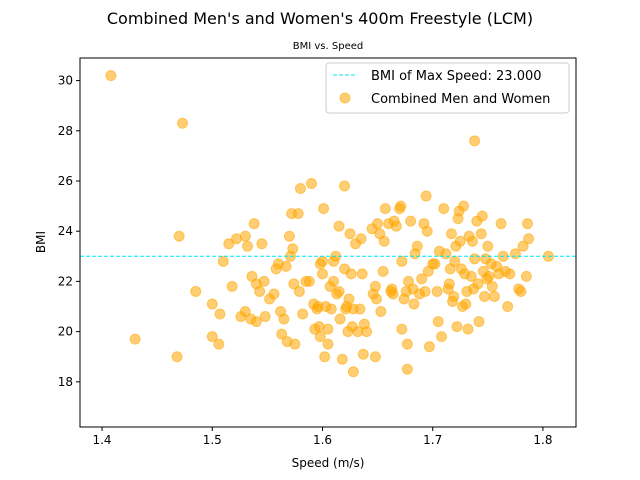 This screenshot has height=480, width=640. What do you see at coordinates (65, 382) in the screenshot?
I see `y-tick-label: 18` at bounding box center [65, 382].